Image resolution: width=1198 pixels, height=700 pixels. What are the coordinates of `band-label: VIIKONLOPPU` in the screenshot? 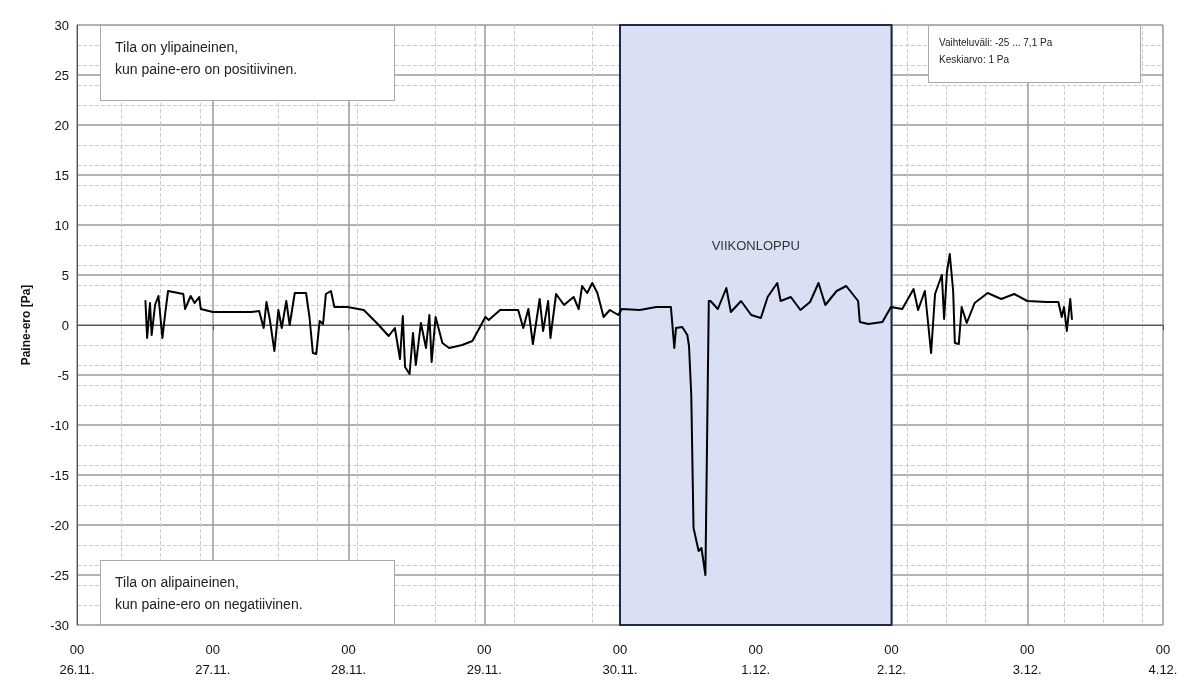 It's located at (755, 245).